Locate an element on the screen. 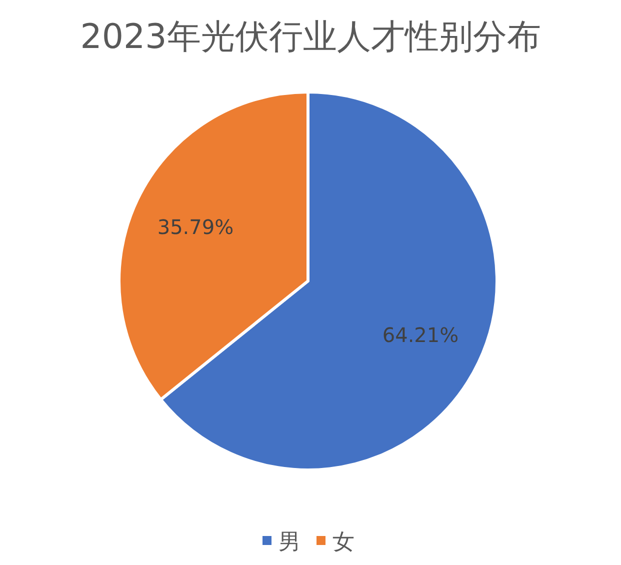 The width and height of the screenshot is (621, 565). chart-title: 2023年光伏行业人才性别分布 is located at coordinates (310, 37).